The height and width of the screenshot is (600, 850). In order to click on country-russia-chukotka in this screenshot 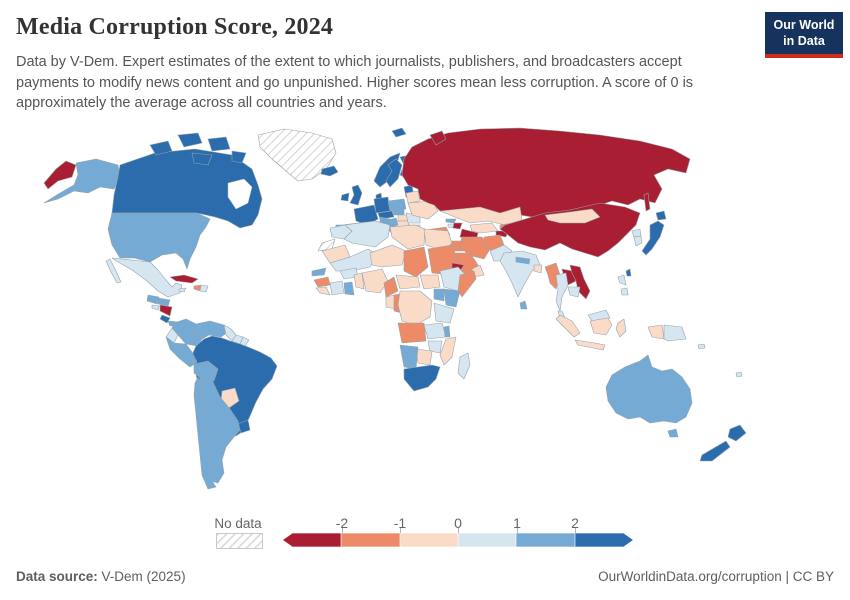, I will do `click(60, 175)`.